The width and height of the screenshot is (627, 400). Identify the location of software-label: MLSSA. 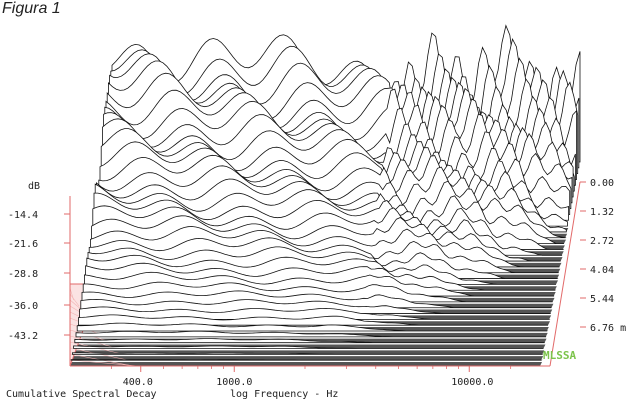
(559, 355).